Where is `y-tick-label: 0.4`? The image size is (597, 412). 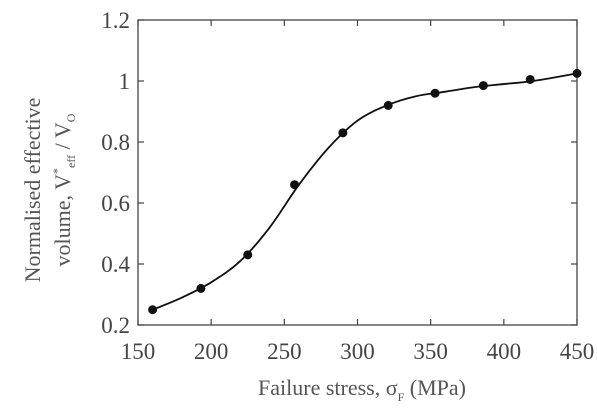
y-tick-label: 0.4 is located at coordinates (115, 264).